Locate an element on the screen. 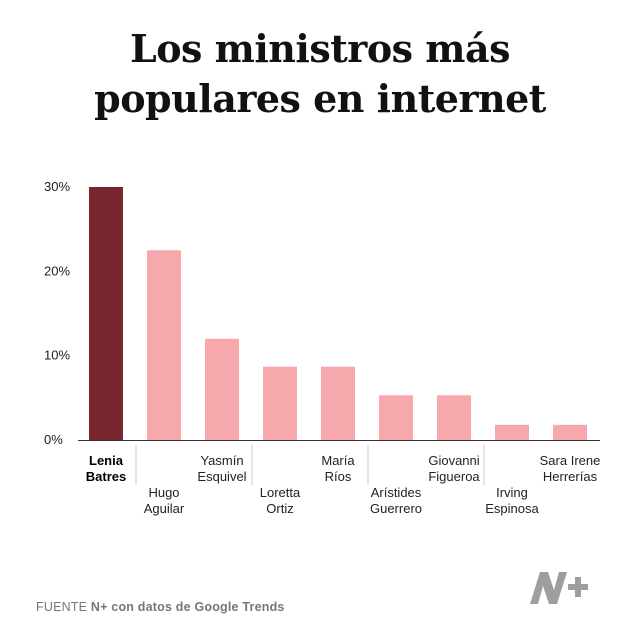 The height and width of the screenshot is (629, 640). source-prefix: FUENTE is located at coordinates (62, 607).